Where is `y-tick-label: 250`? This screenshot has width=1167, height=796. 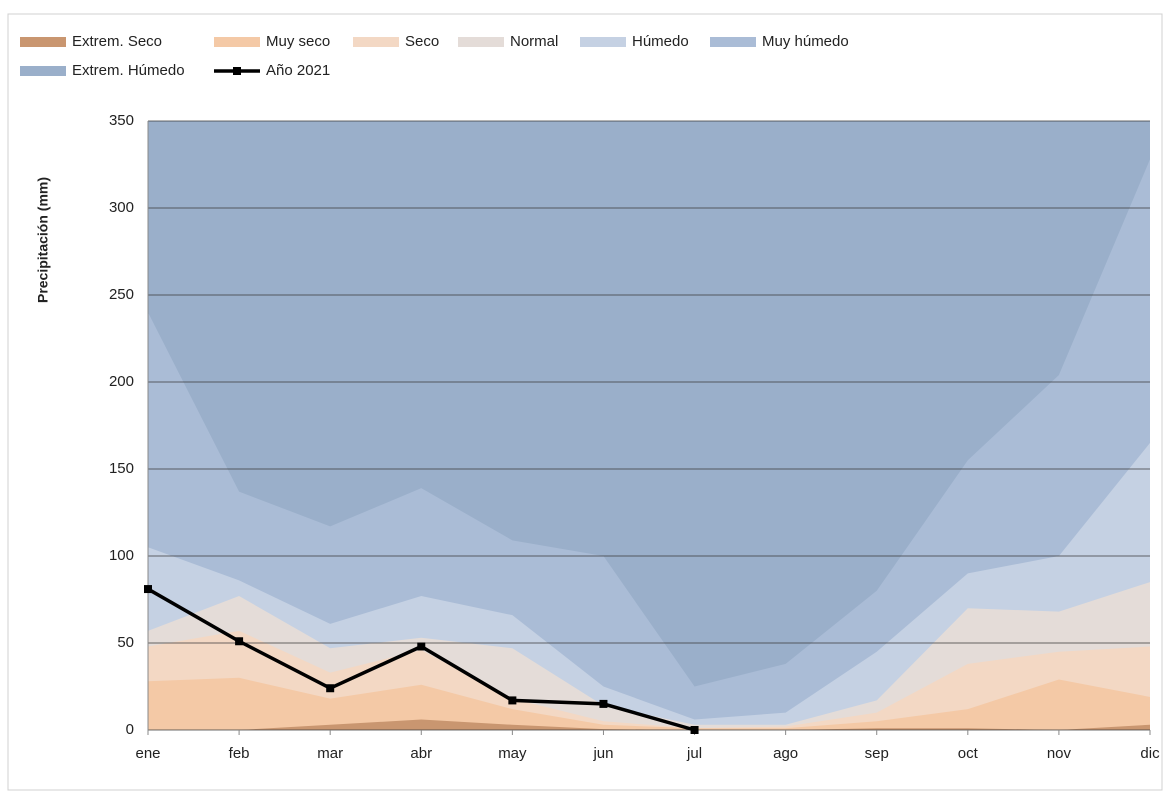
y-tick-label: 250 is located at coordinates (121, 294).